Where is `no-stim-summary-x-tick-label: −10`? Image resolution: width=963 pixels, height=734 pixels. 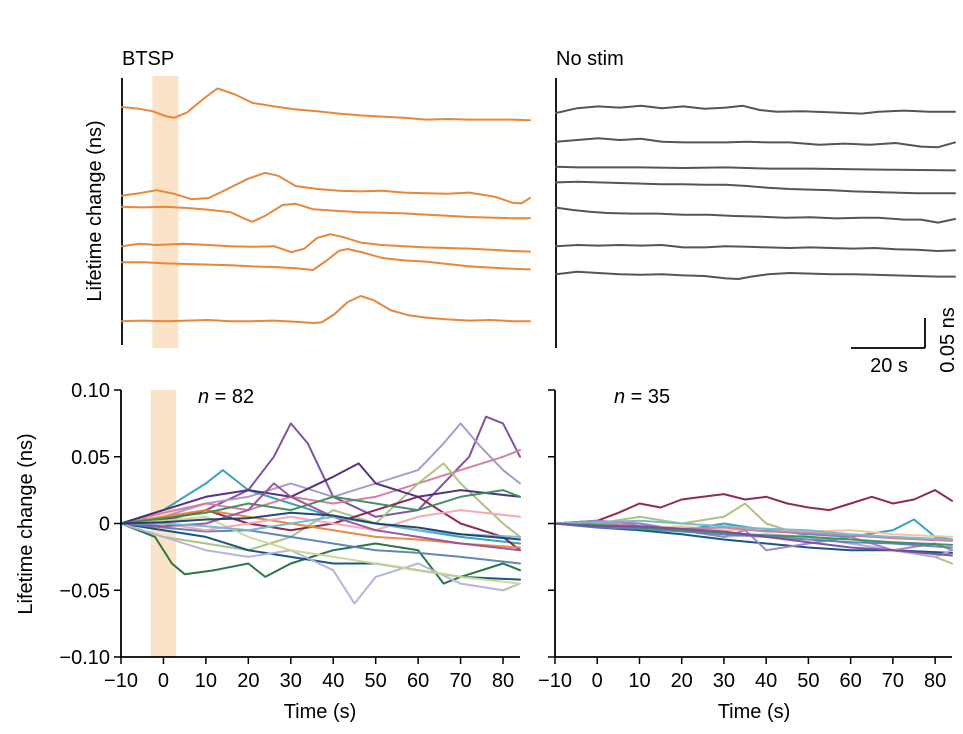 no-stim-summary-x-tick-label: −10 is located at coordinates (555, 681).